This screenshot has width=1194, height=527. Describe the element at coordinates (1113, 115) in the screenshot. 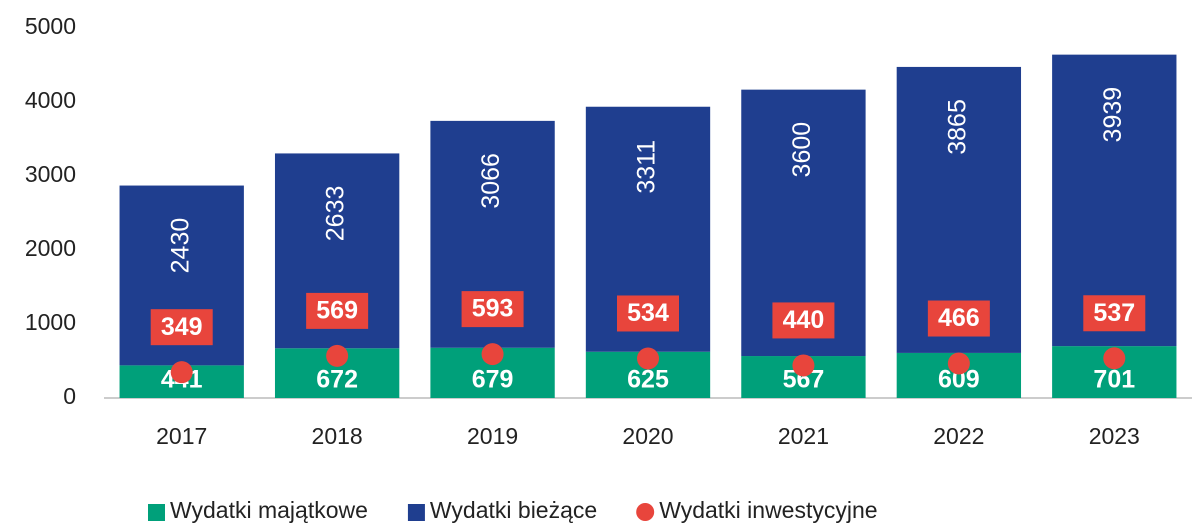

I see `data-label: 3939` at that location.